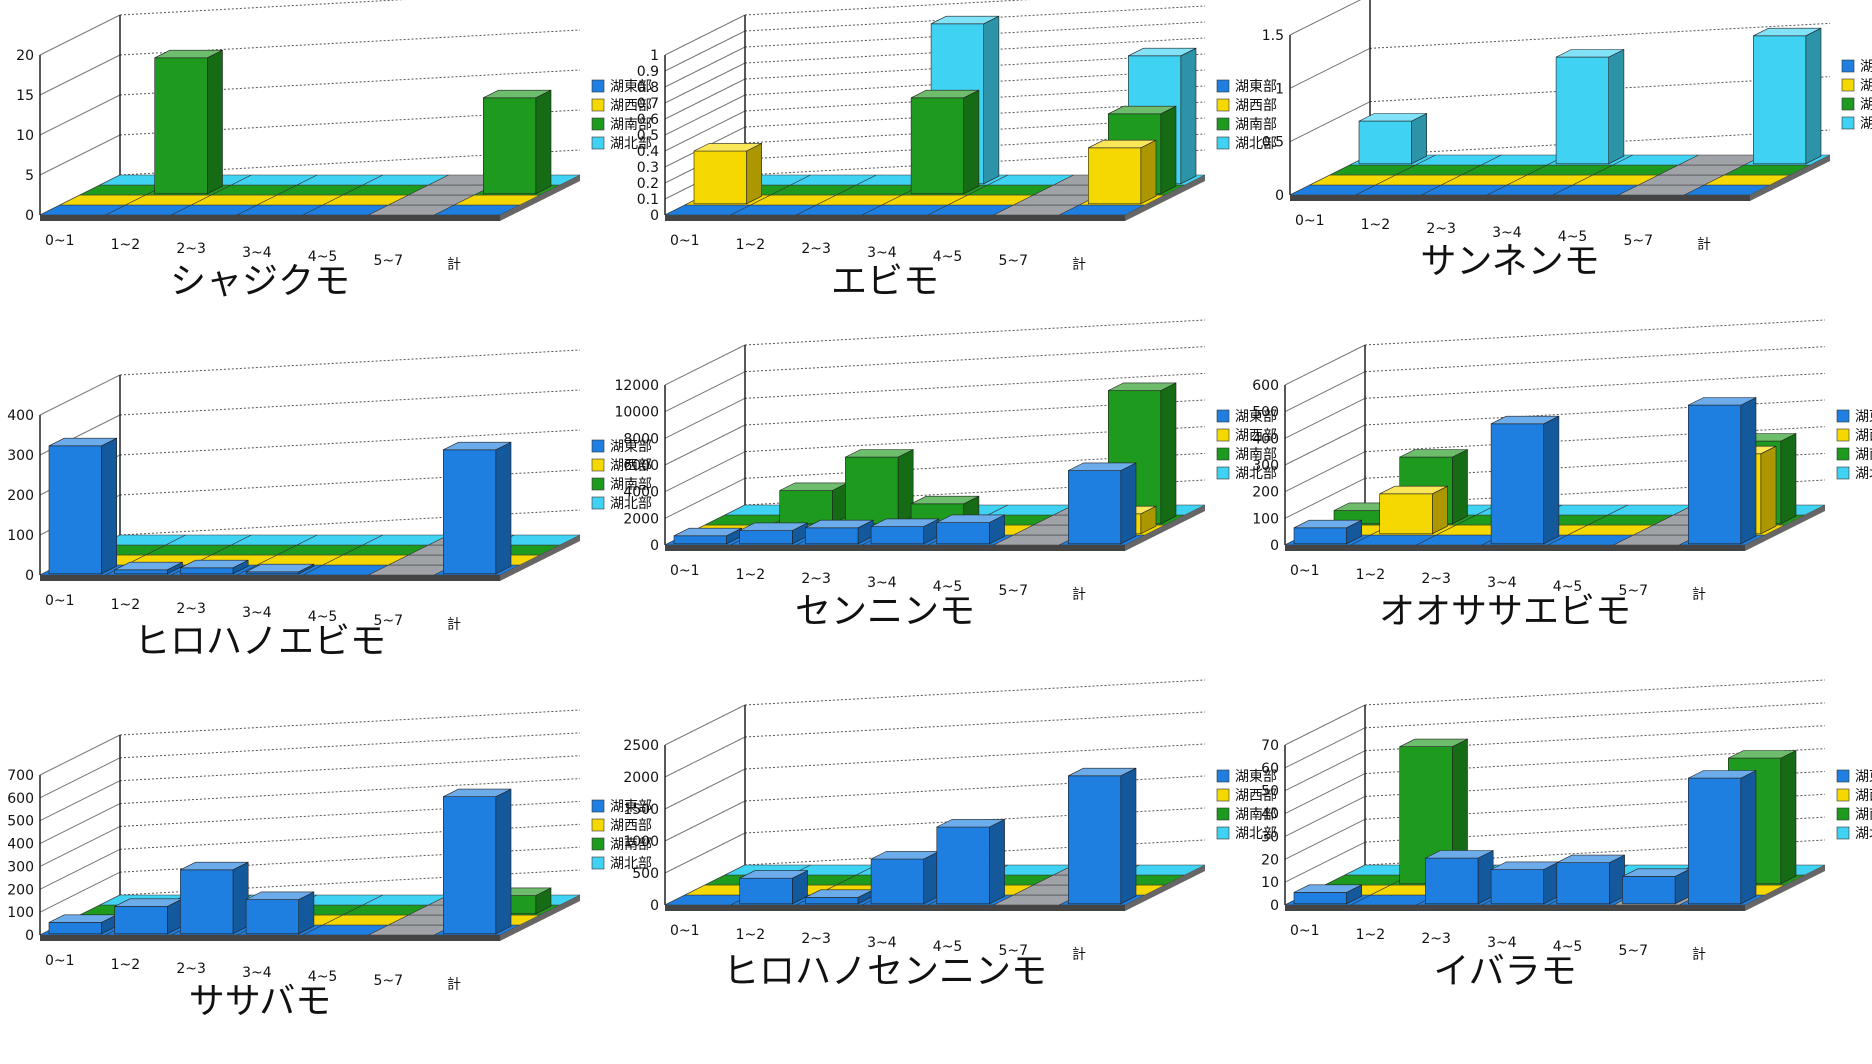 This screenshot has height=1064, width=1872. I want to click on y-tick-label: 1.5, so click(1273, 36).